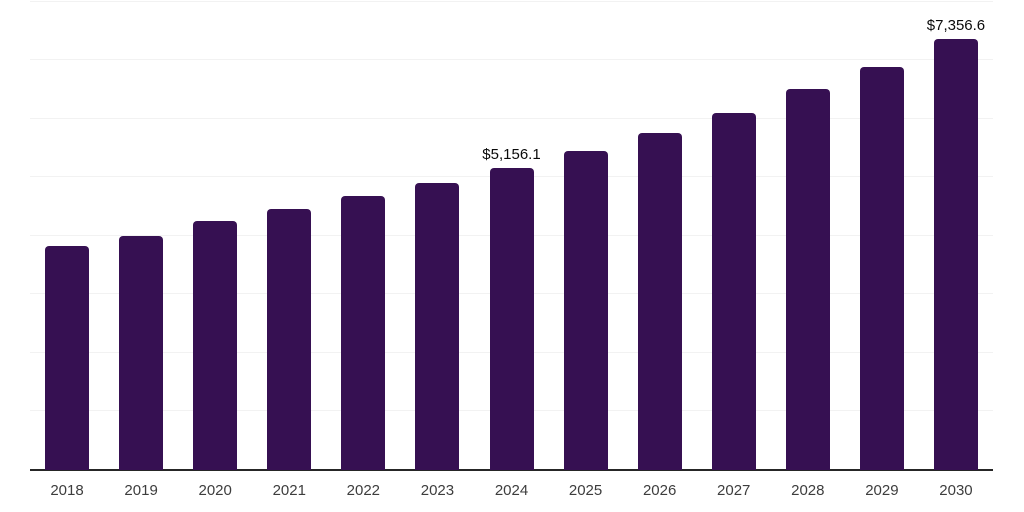 The width and height of the screenshot is (1024, 512). I want to click on bar-2029, so click(881, 268).